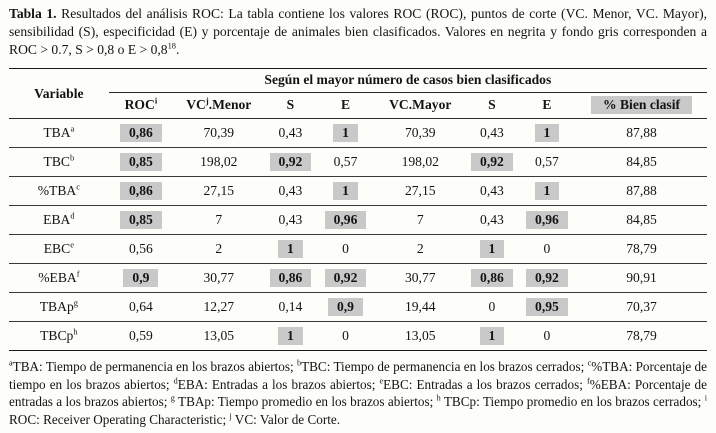  I want to click on value-cell: 0,64, so click(141, 307).